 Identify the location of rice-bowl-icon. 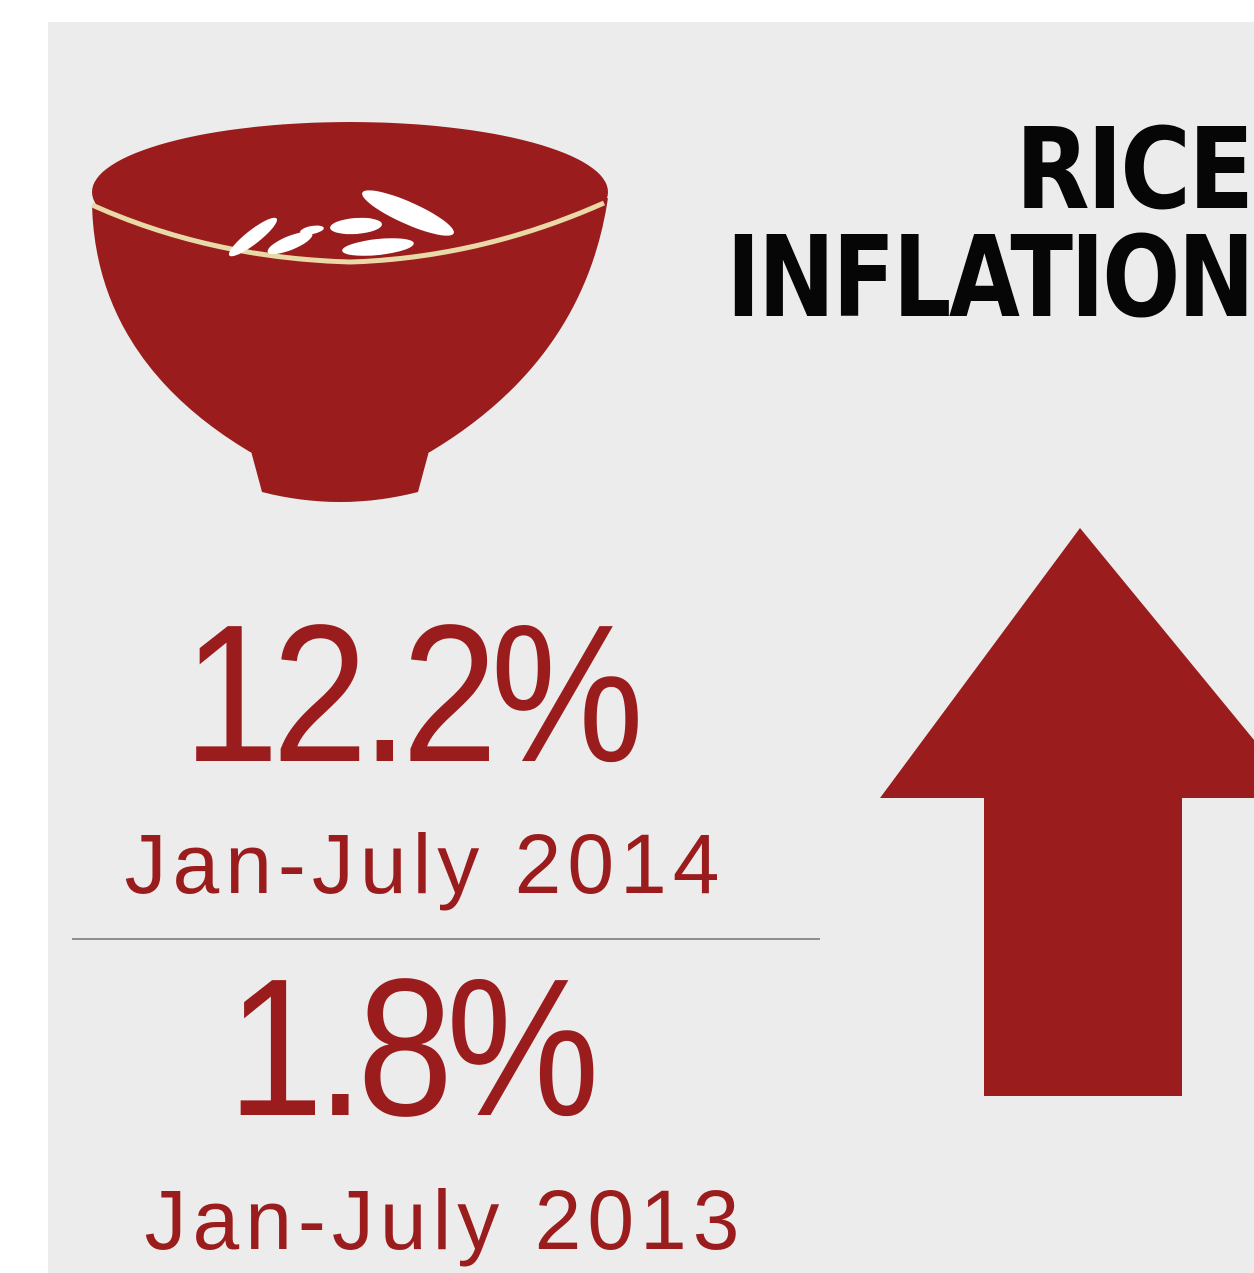
(349, 312).